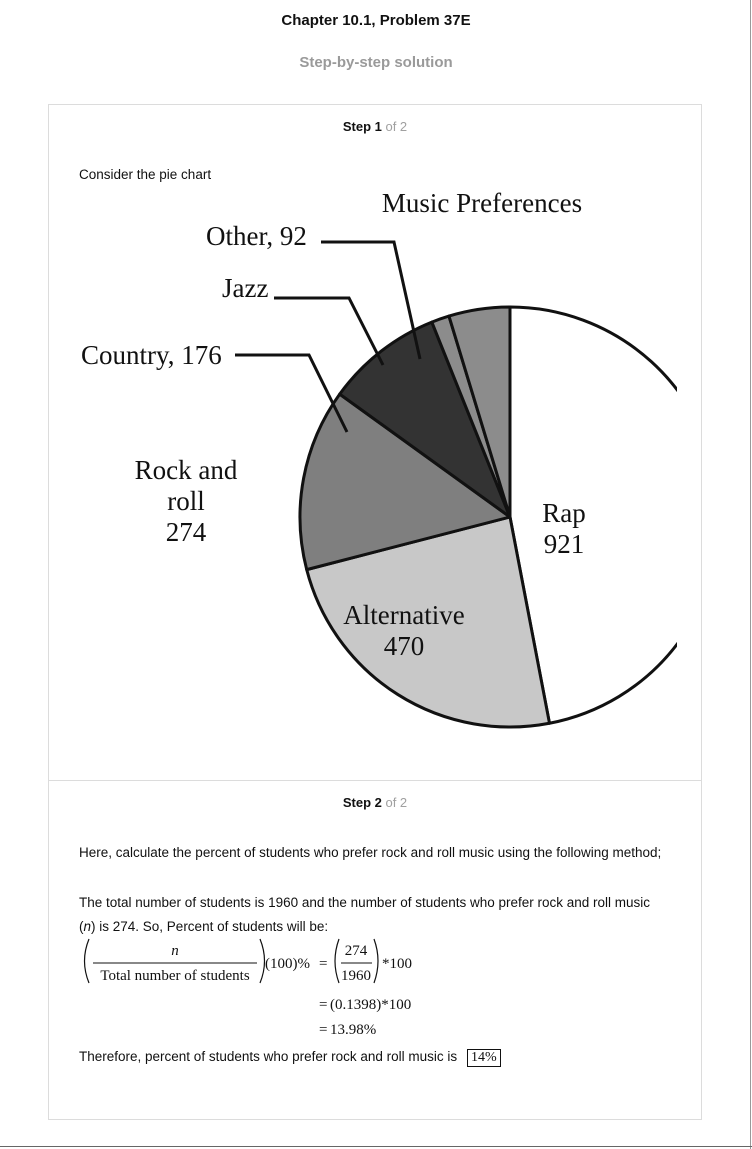 This screenshot has height=1149, width=752. What do you see at coordinates (375, 780) in the screenshot?
I see `step-divider` at bounding box center [375, 780].